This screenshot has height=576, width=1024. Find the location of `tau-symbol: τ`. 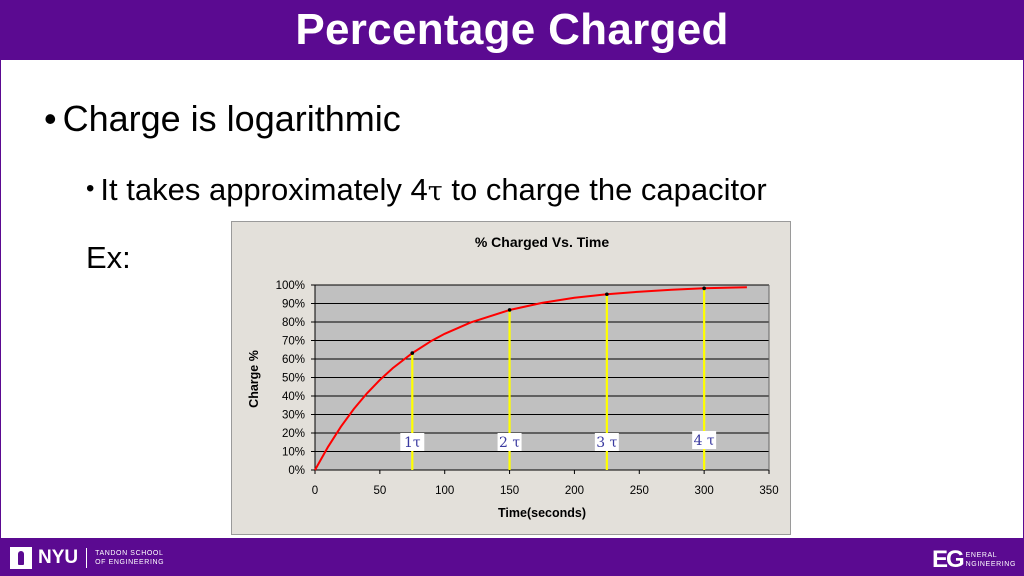

tau-symbol: τ is located at coordinates (435, 191).